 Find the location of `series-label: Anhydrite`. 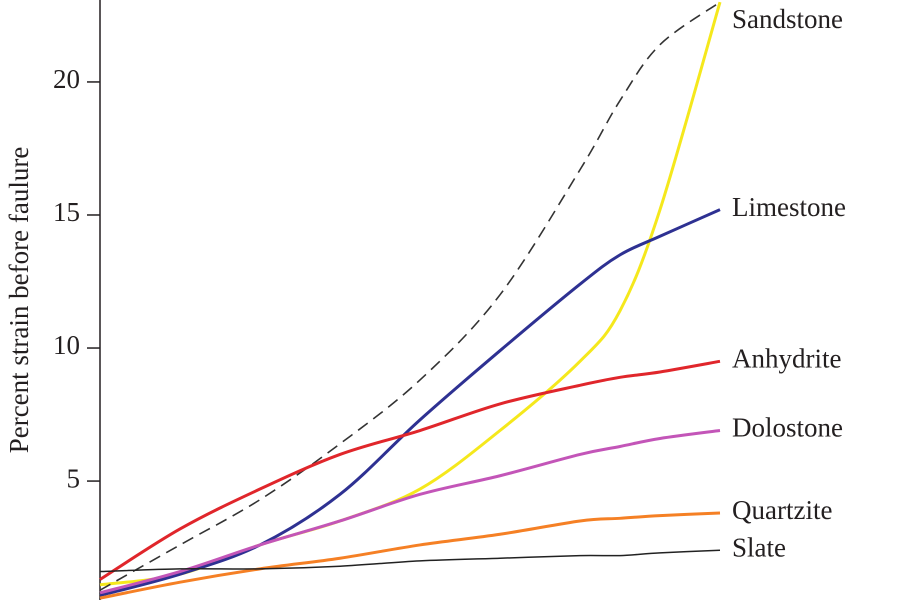

series-label: Anhydrite is located at coordinates (786, 359).